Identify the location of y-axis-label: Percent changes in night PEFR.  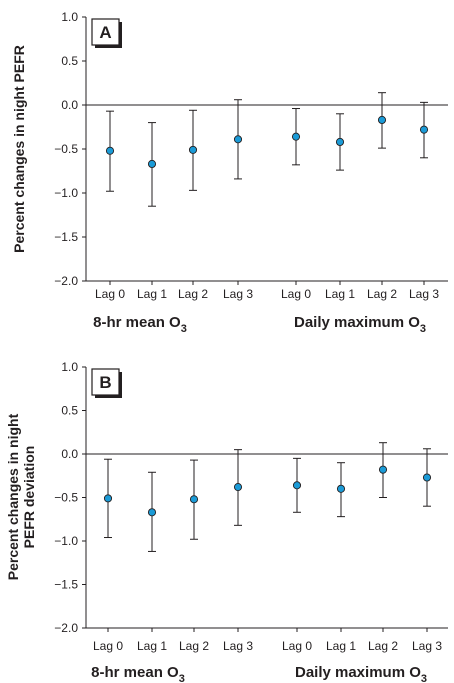
(19, 149).